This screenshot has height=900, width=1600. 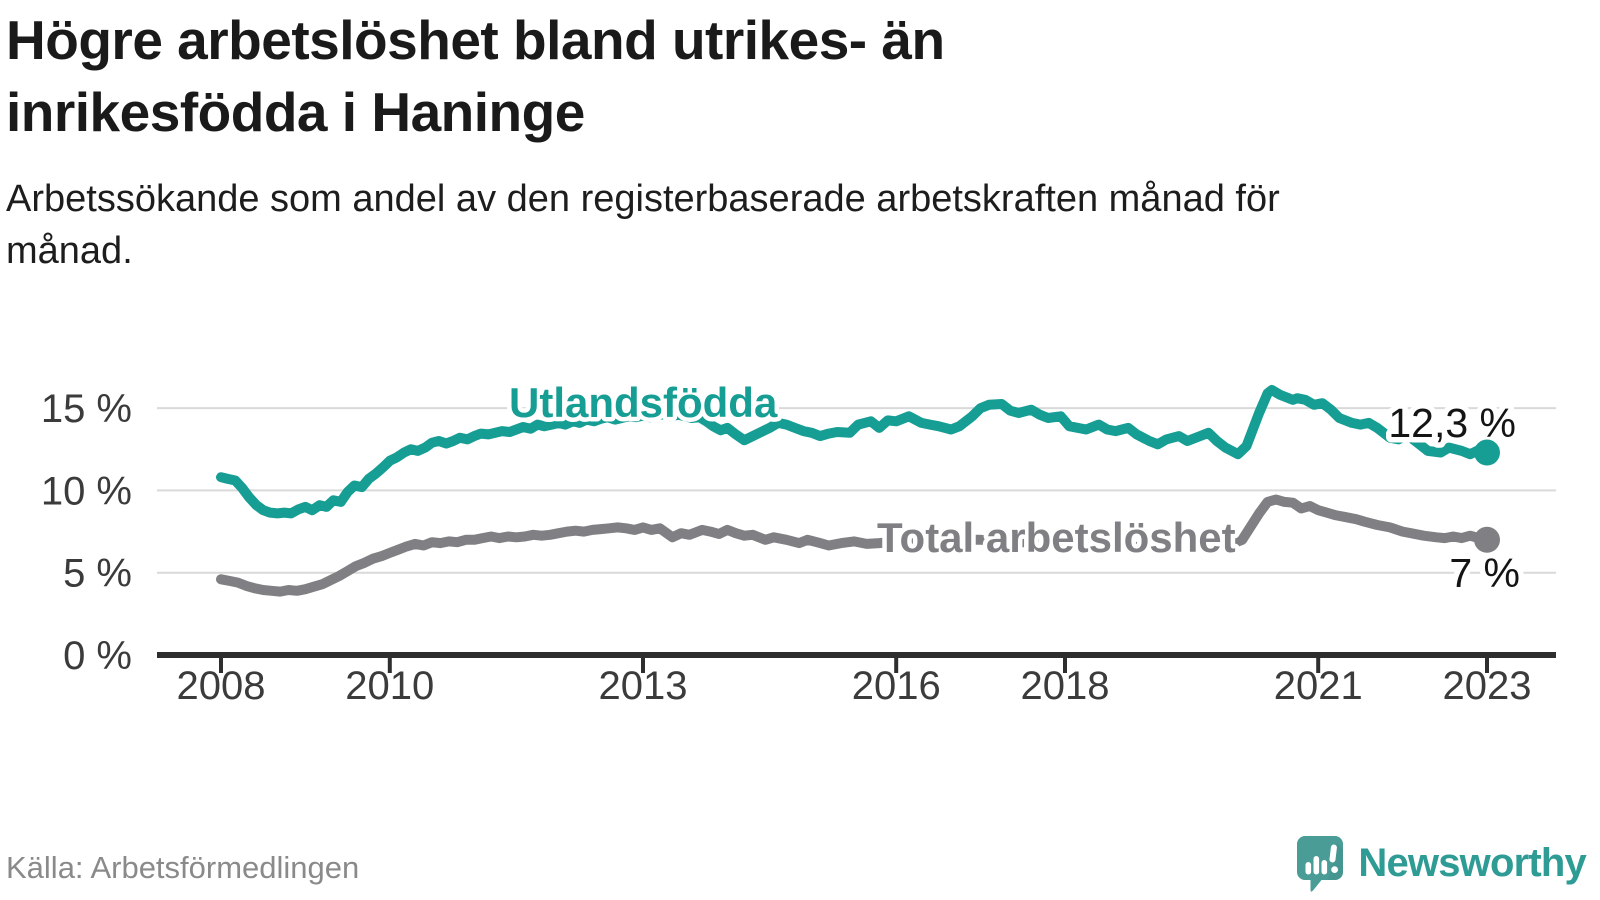 I want to click on y-tick-label-5: 5 %, so click(x=97, y=574).